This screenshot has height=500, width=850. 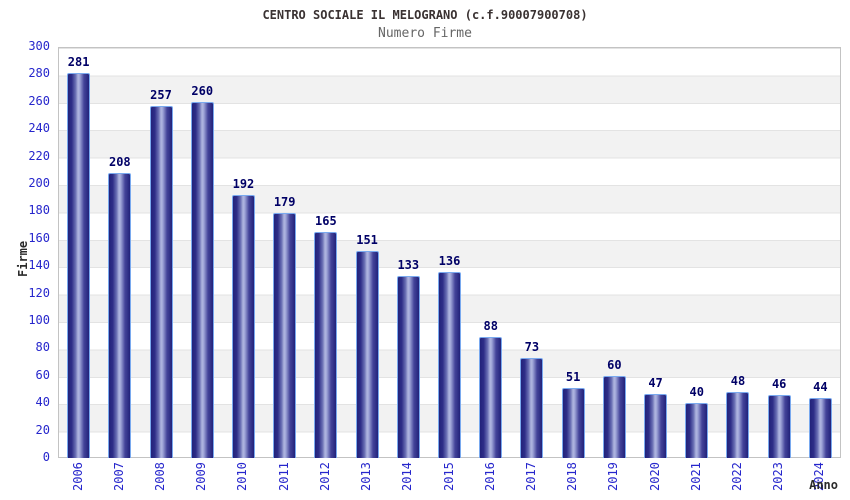 I want to click on x-tick-label: 2011, so click(x=283, y=476).